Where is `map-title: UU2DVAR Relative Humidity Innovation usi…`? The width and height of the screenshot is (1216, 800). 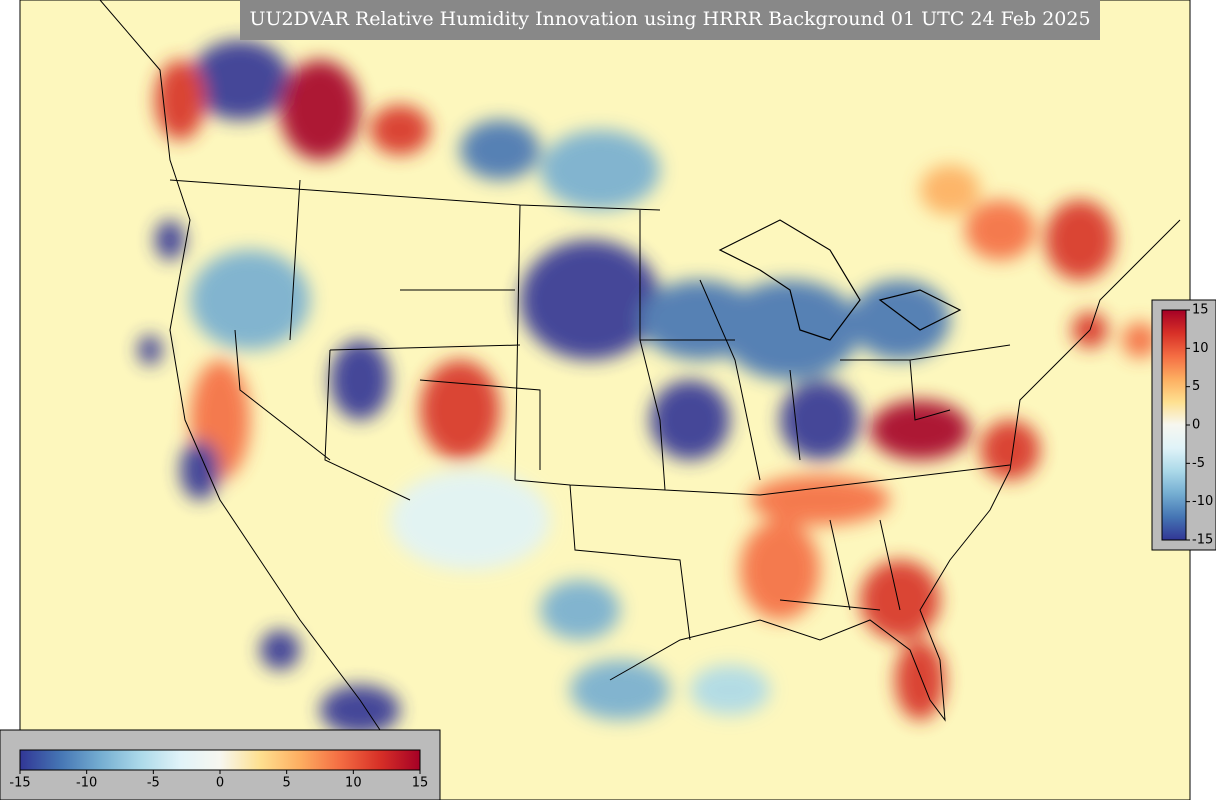
map-title: UU2DVAR Relative Humidity Innovation usi… is located at coordinates (669, 19).